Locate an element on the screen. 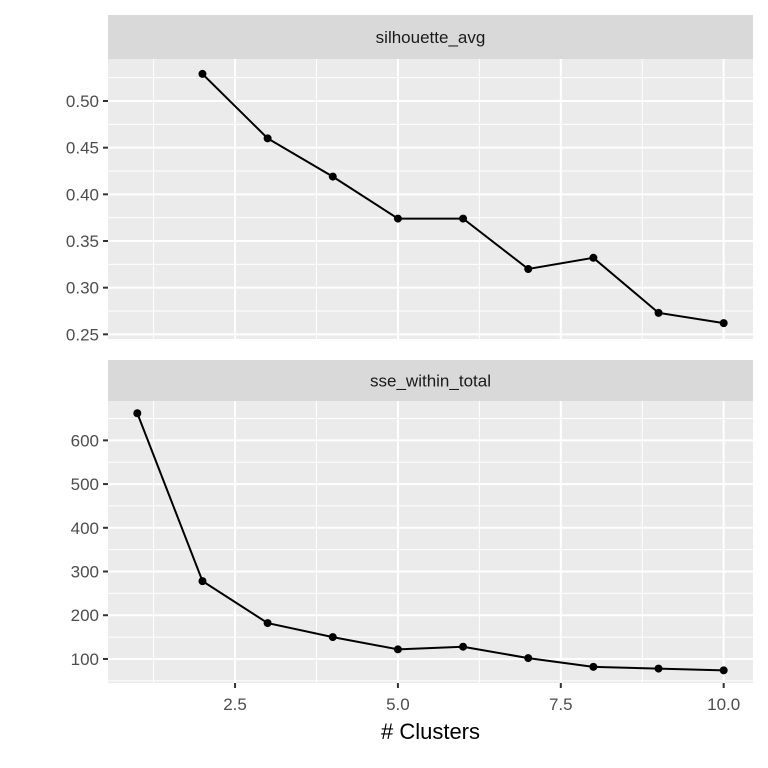  x-tick-label: 2.5 is located at coordinates (235, 704).